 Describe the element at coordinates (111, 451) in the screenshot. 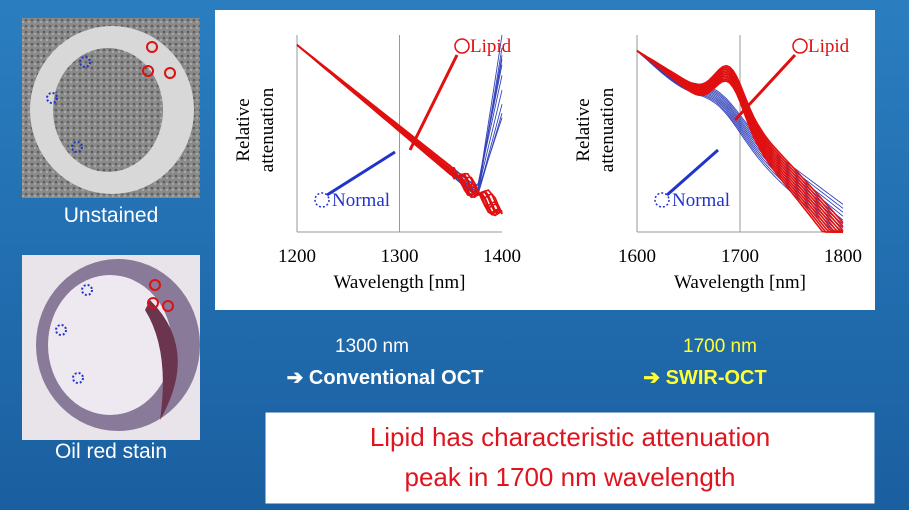

I see `image-caption: Oil red stain` at that location.